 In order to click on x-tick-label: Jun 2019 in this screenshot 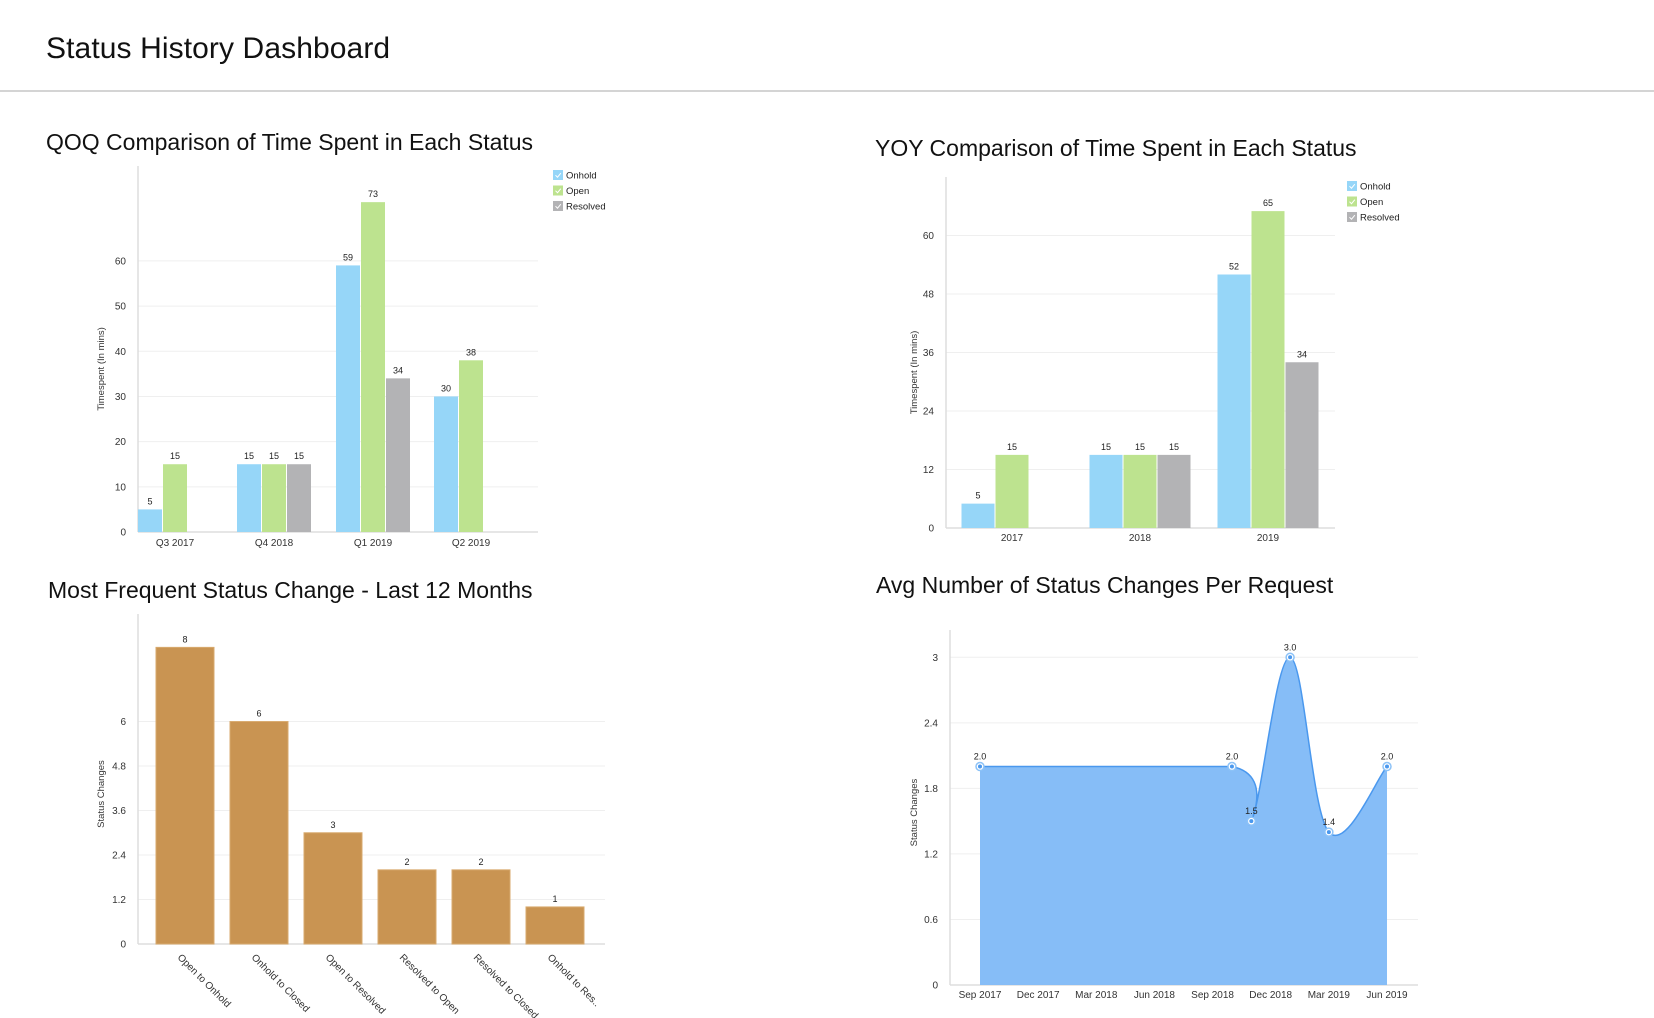, I will do `click(1387, 995)`.